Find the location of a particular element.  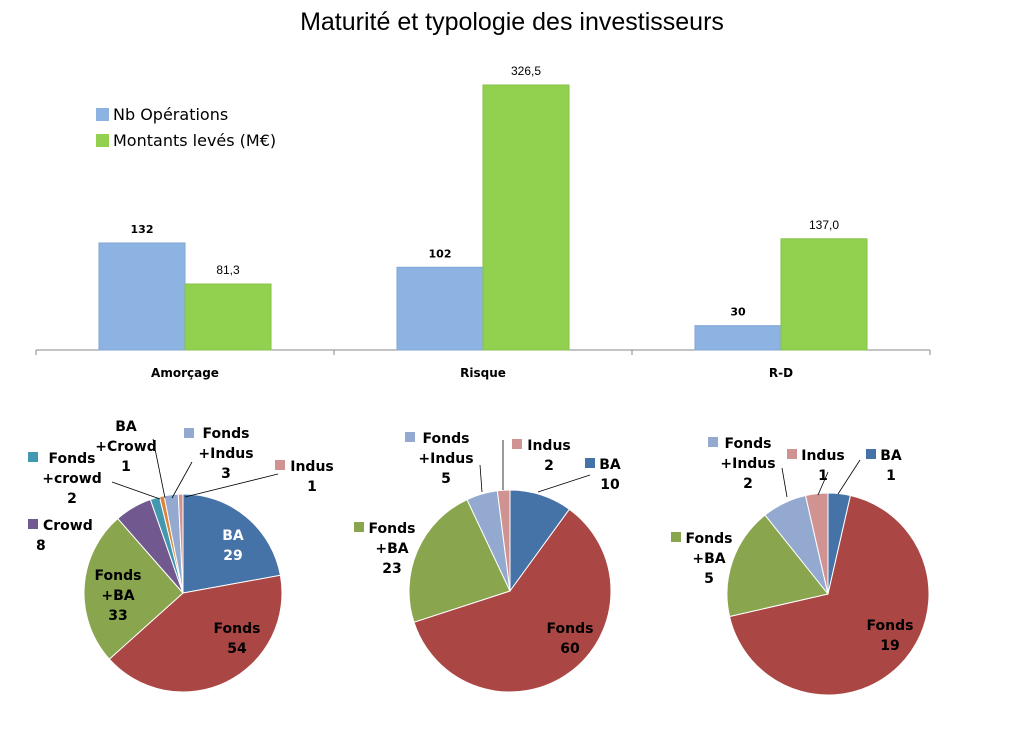

legend-label: Montants levés (M€) is located at coordinates (194, 140).